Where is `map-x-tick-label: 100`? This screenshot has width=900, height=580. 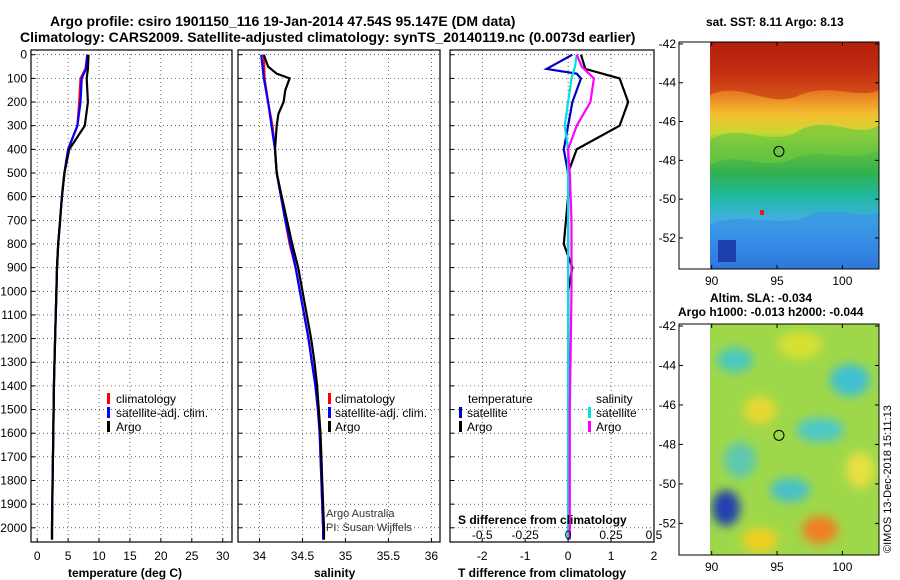 map-x-tick-label: 100 is located at coordinates (842, 281).